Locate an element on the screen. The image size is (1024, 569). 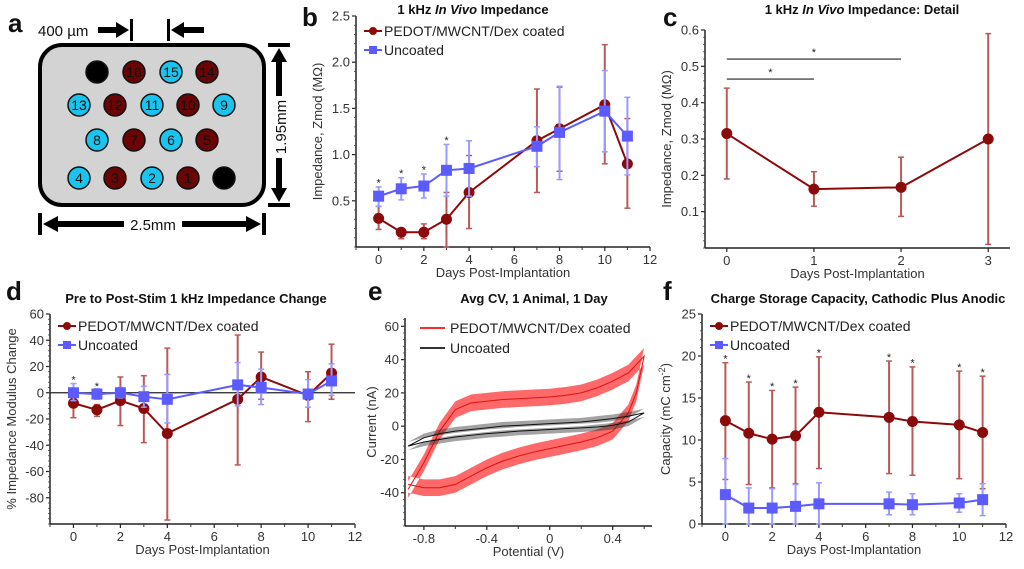
electrode-label: 12 is located at coordinates (115, 105).